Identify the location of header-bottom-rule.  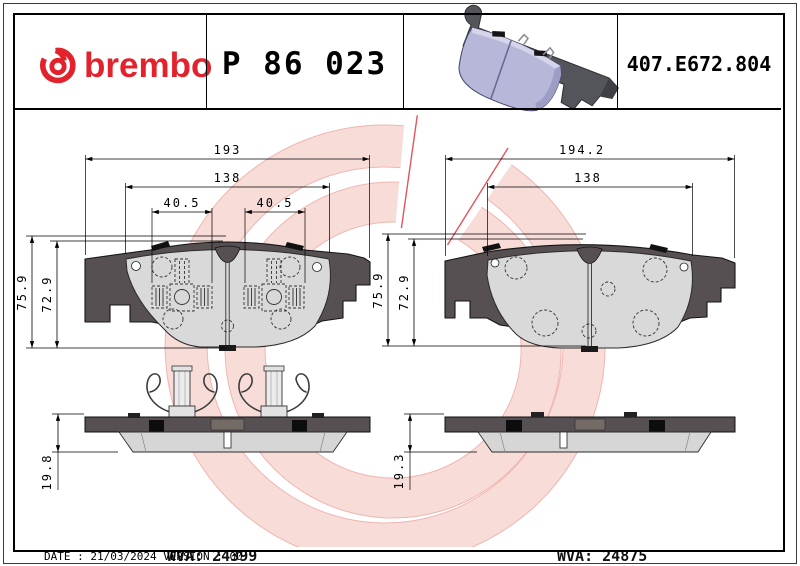
(398, 109).